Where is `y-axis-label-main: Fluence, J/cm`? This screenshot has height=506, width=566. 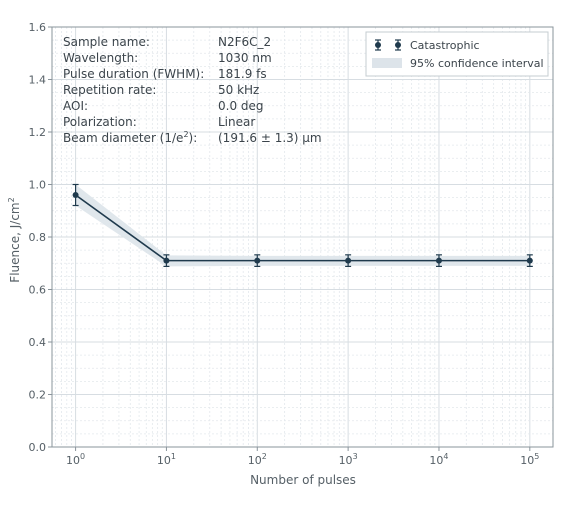 y-axis-label-main: Fluence, J/cm is located at coordinates (15, 242).